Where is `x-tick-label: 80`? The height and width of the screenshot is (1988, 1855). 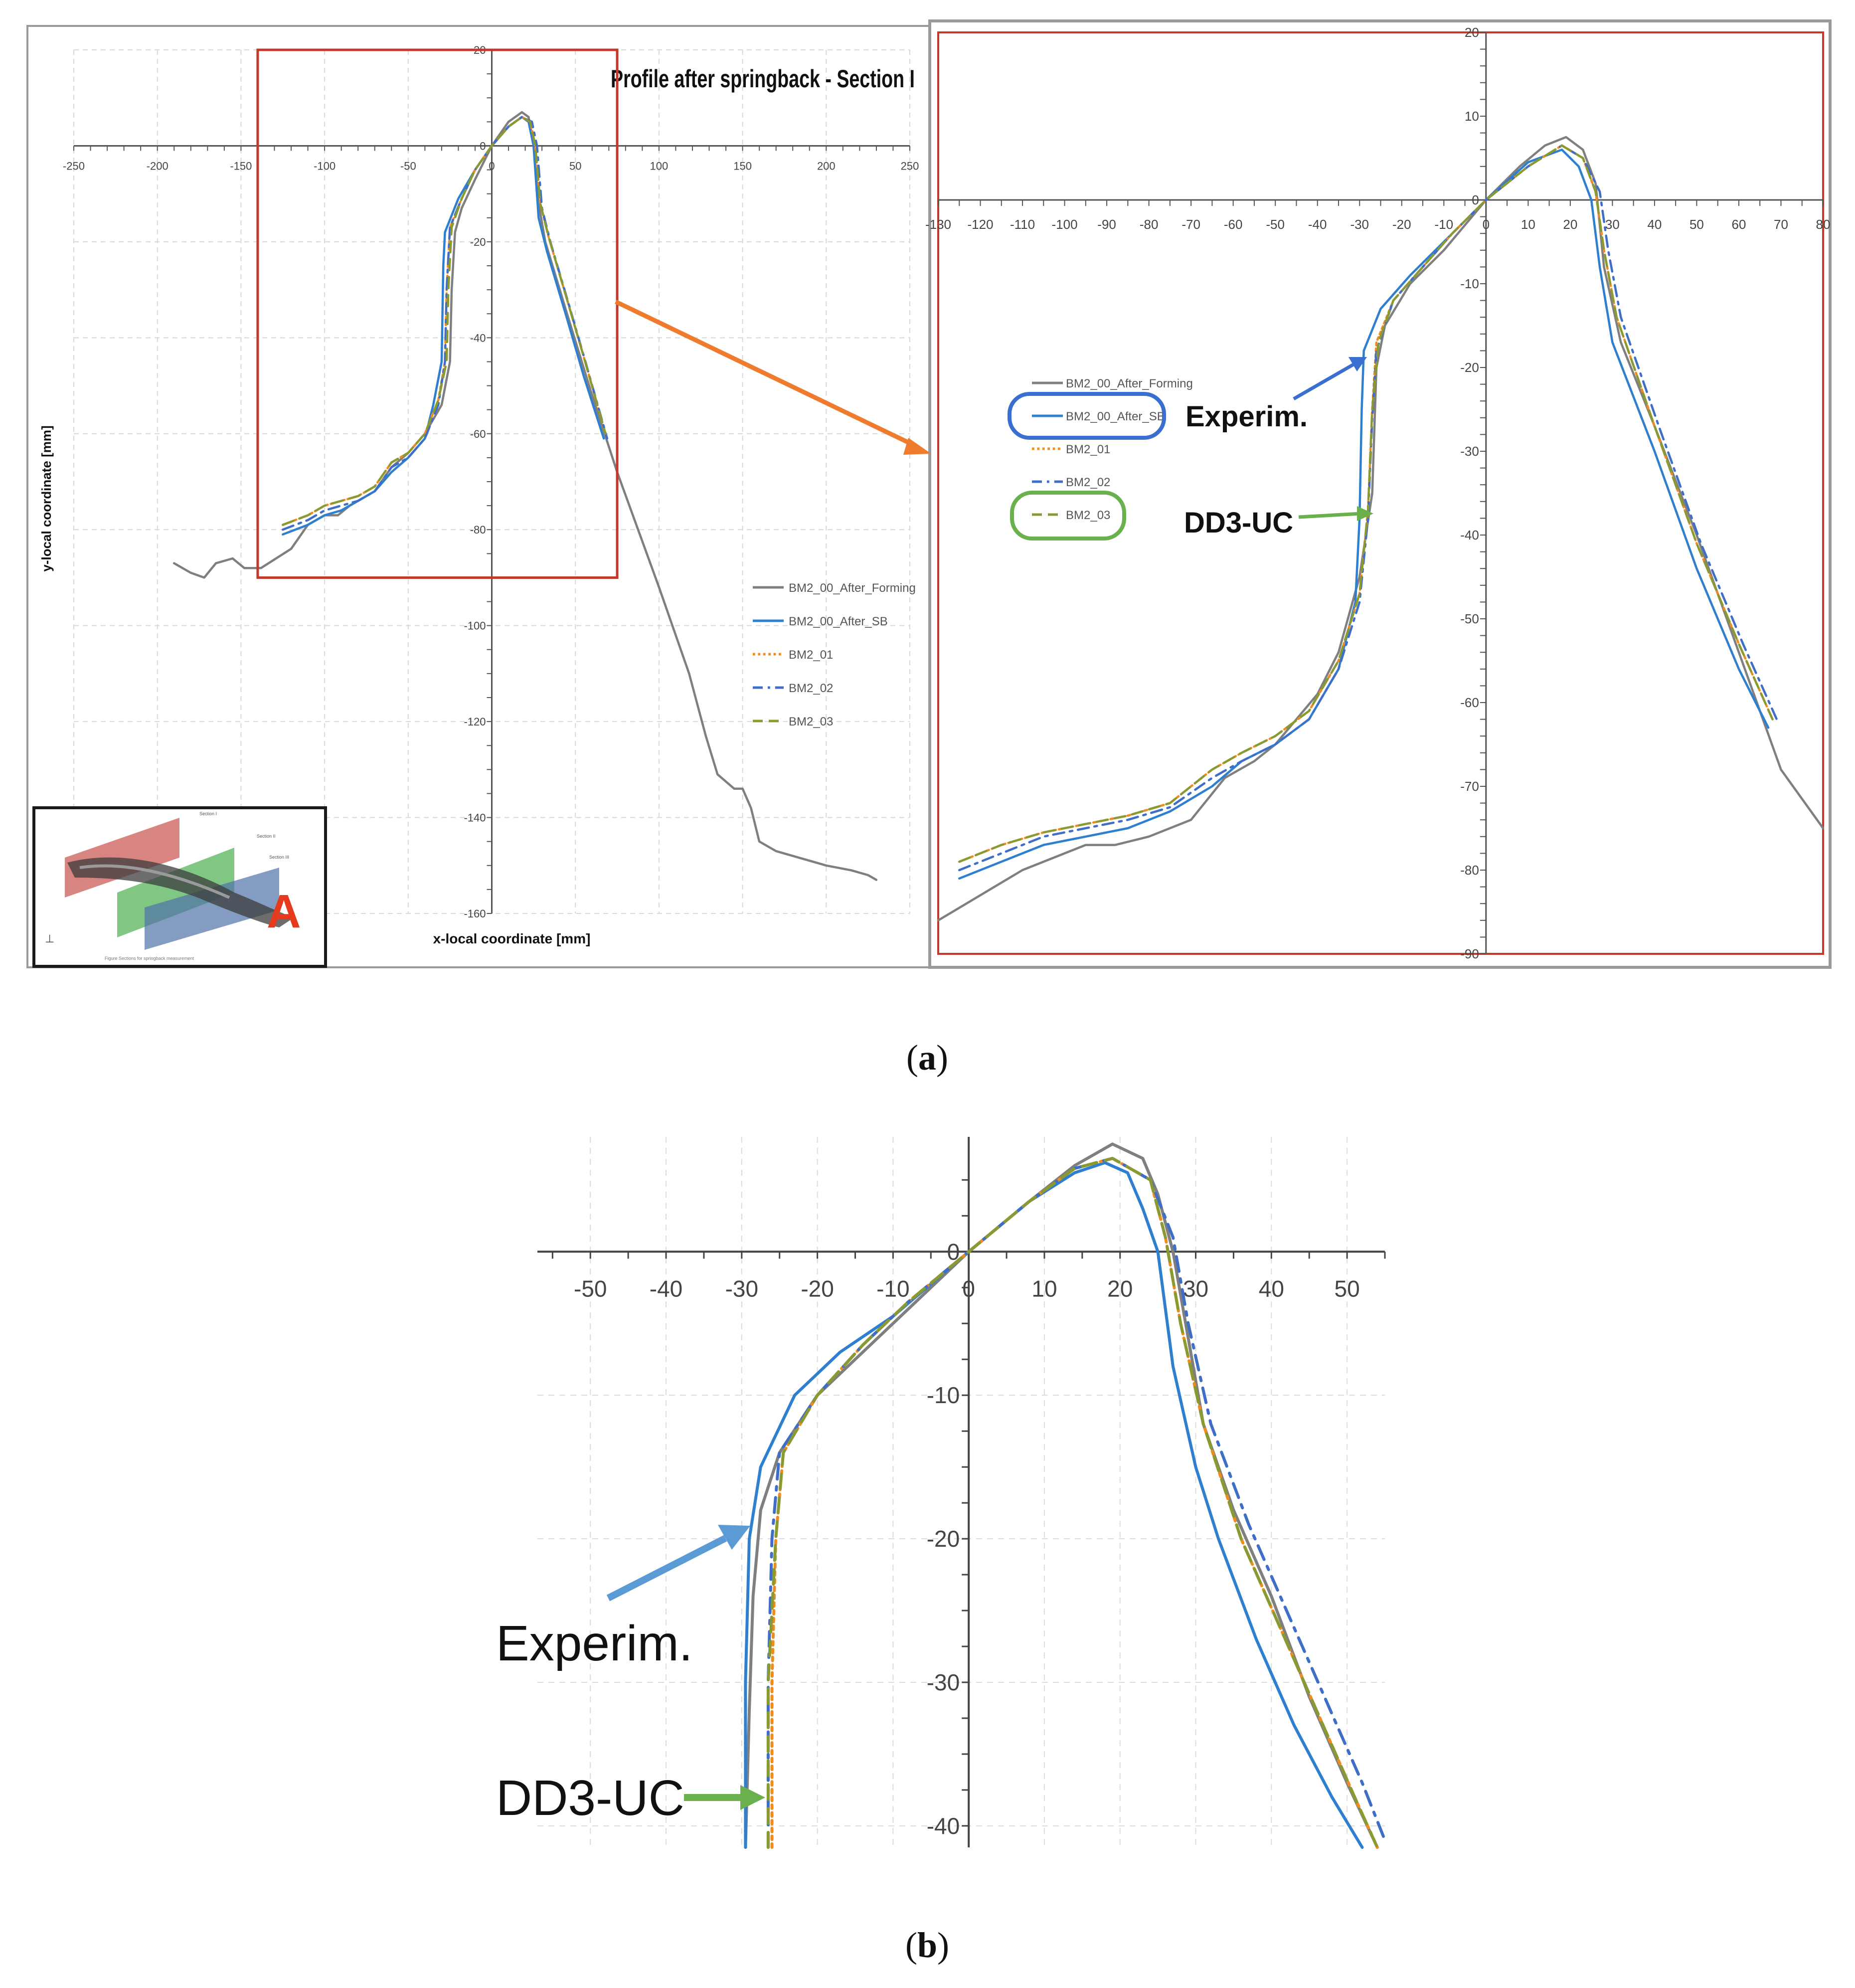 x-tick-label: 80 is located at coordinates (1823, 224).